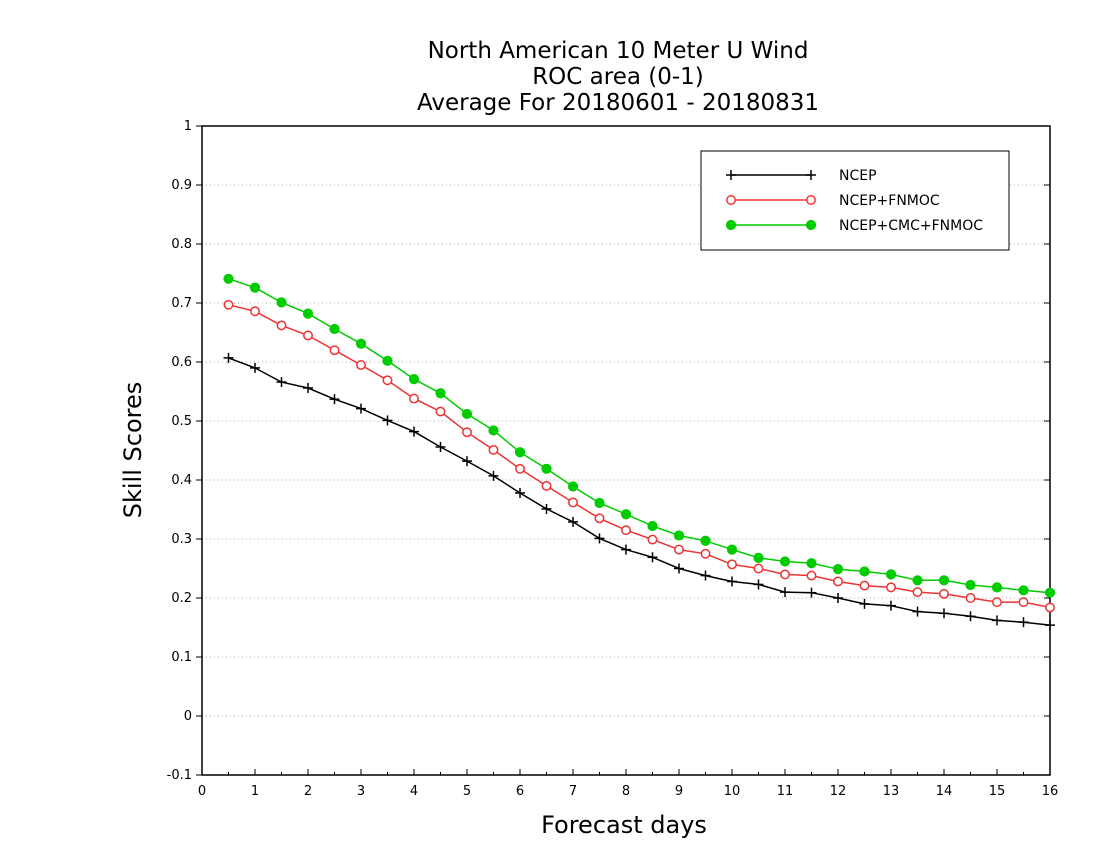 This screenshot has width=1100, height=850. Describe the element at coordinates (1050, 791) in the screenshot. I see `x-tick-label: 16` at that location.